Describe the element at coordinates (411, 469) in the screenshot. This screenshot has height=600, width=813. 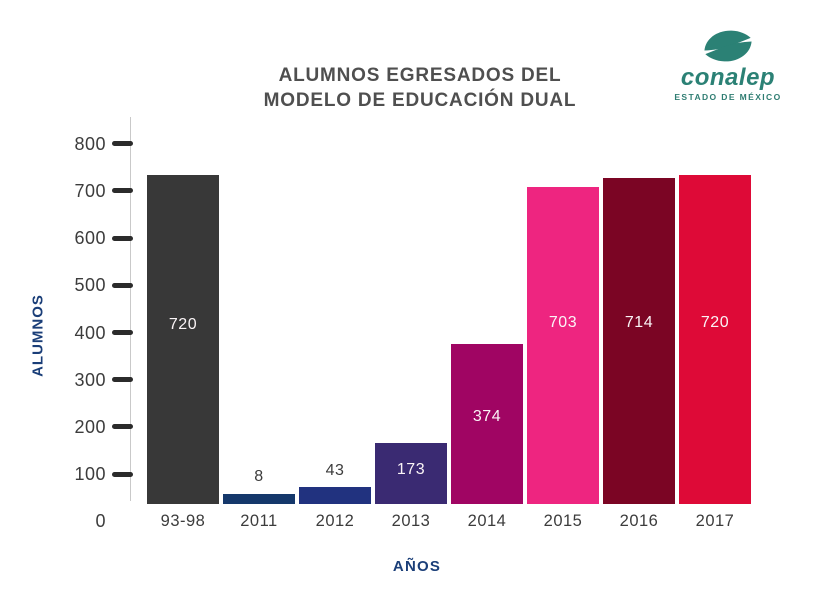
I see `bar-value-2013: 173` at that location.